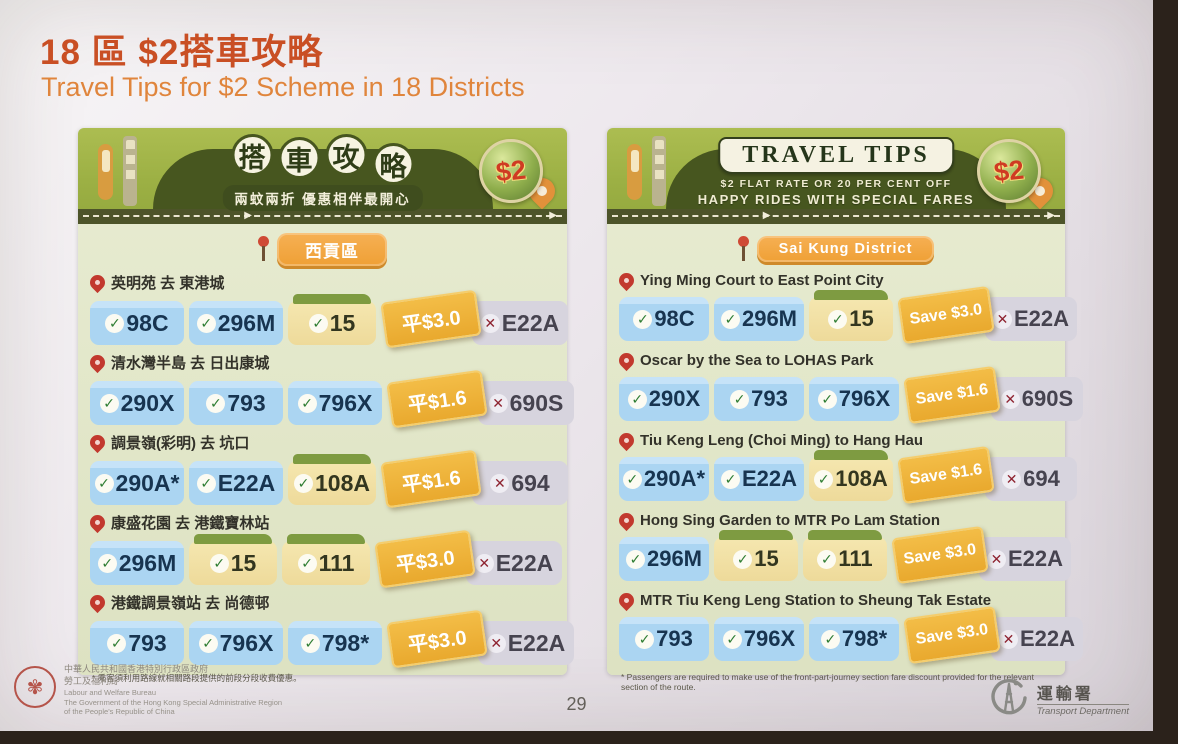 This screenshot has width=1178, height=744. What do you see at coordinates (836, 199) in the screenshot?
I see `tagline-line-2: HAPPY RIDES WITH SPECIAL FARES` at bounding box center [836, 199].